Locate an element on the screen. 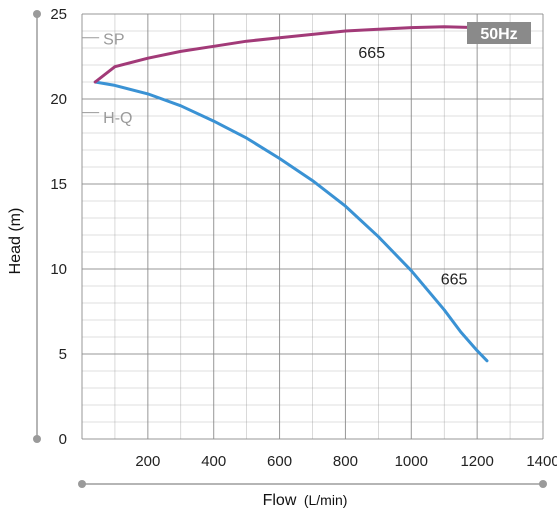 This screenshot has height=512, width=557. x-axis-label-name: Flow is located at coordinates (280, 500).